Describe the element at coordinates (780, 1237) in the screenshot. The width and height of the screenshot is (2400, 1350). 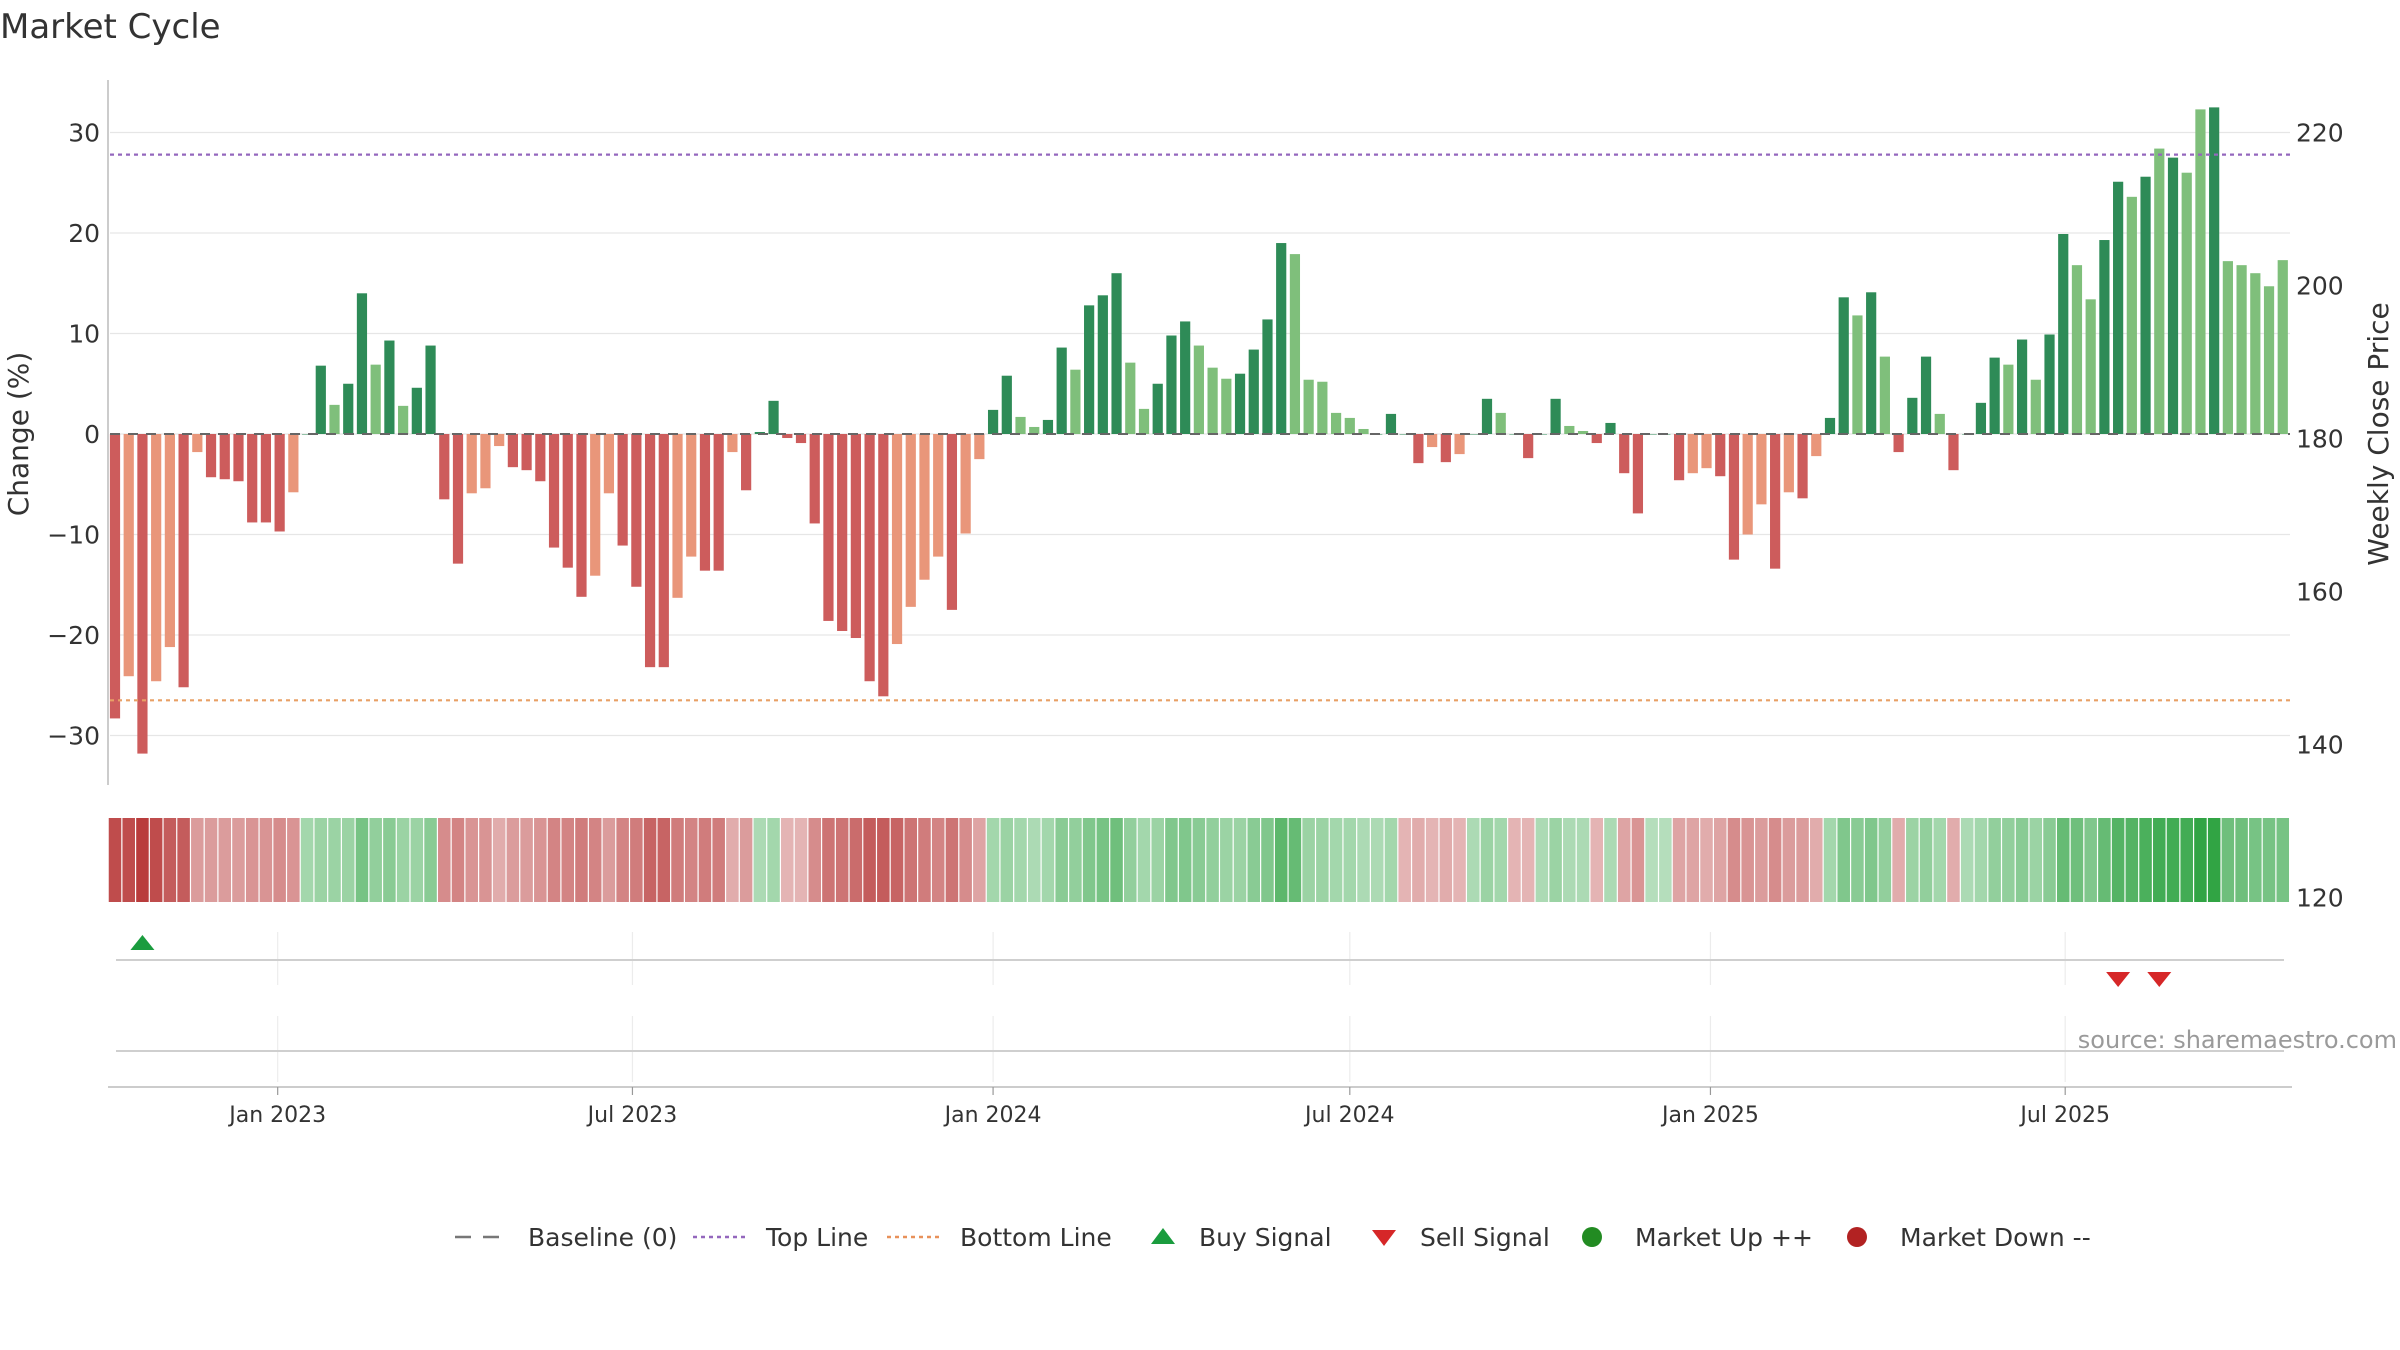
I see `legend-item: Top Line` at that location.